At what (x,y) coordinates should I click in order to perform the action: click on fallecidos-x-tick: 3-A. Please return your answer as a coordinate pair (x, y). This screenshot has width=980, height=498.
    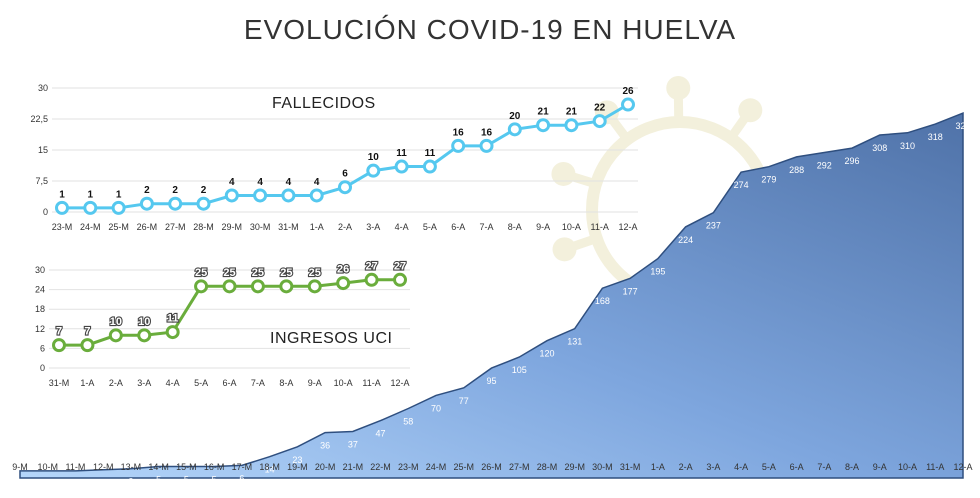
    Looking at the image, I should click on (373, 227).